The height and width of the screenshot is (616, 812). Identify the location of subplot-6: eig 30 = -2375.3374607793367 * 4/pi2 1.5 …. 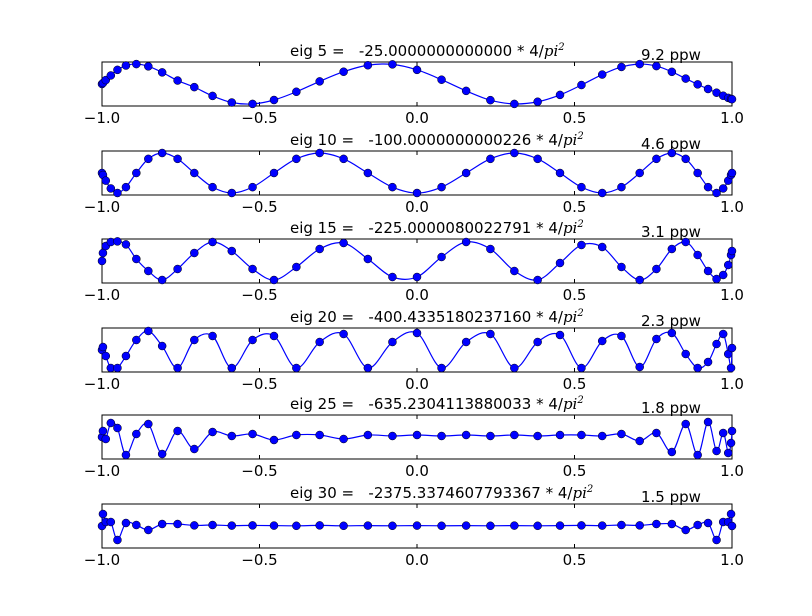
(414, 526).